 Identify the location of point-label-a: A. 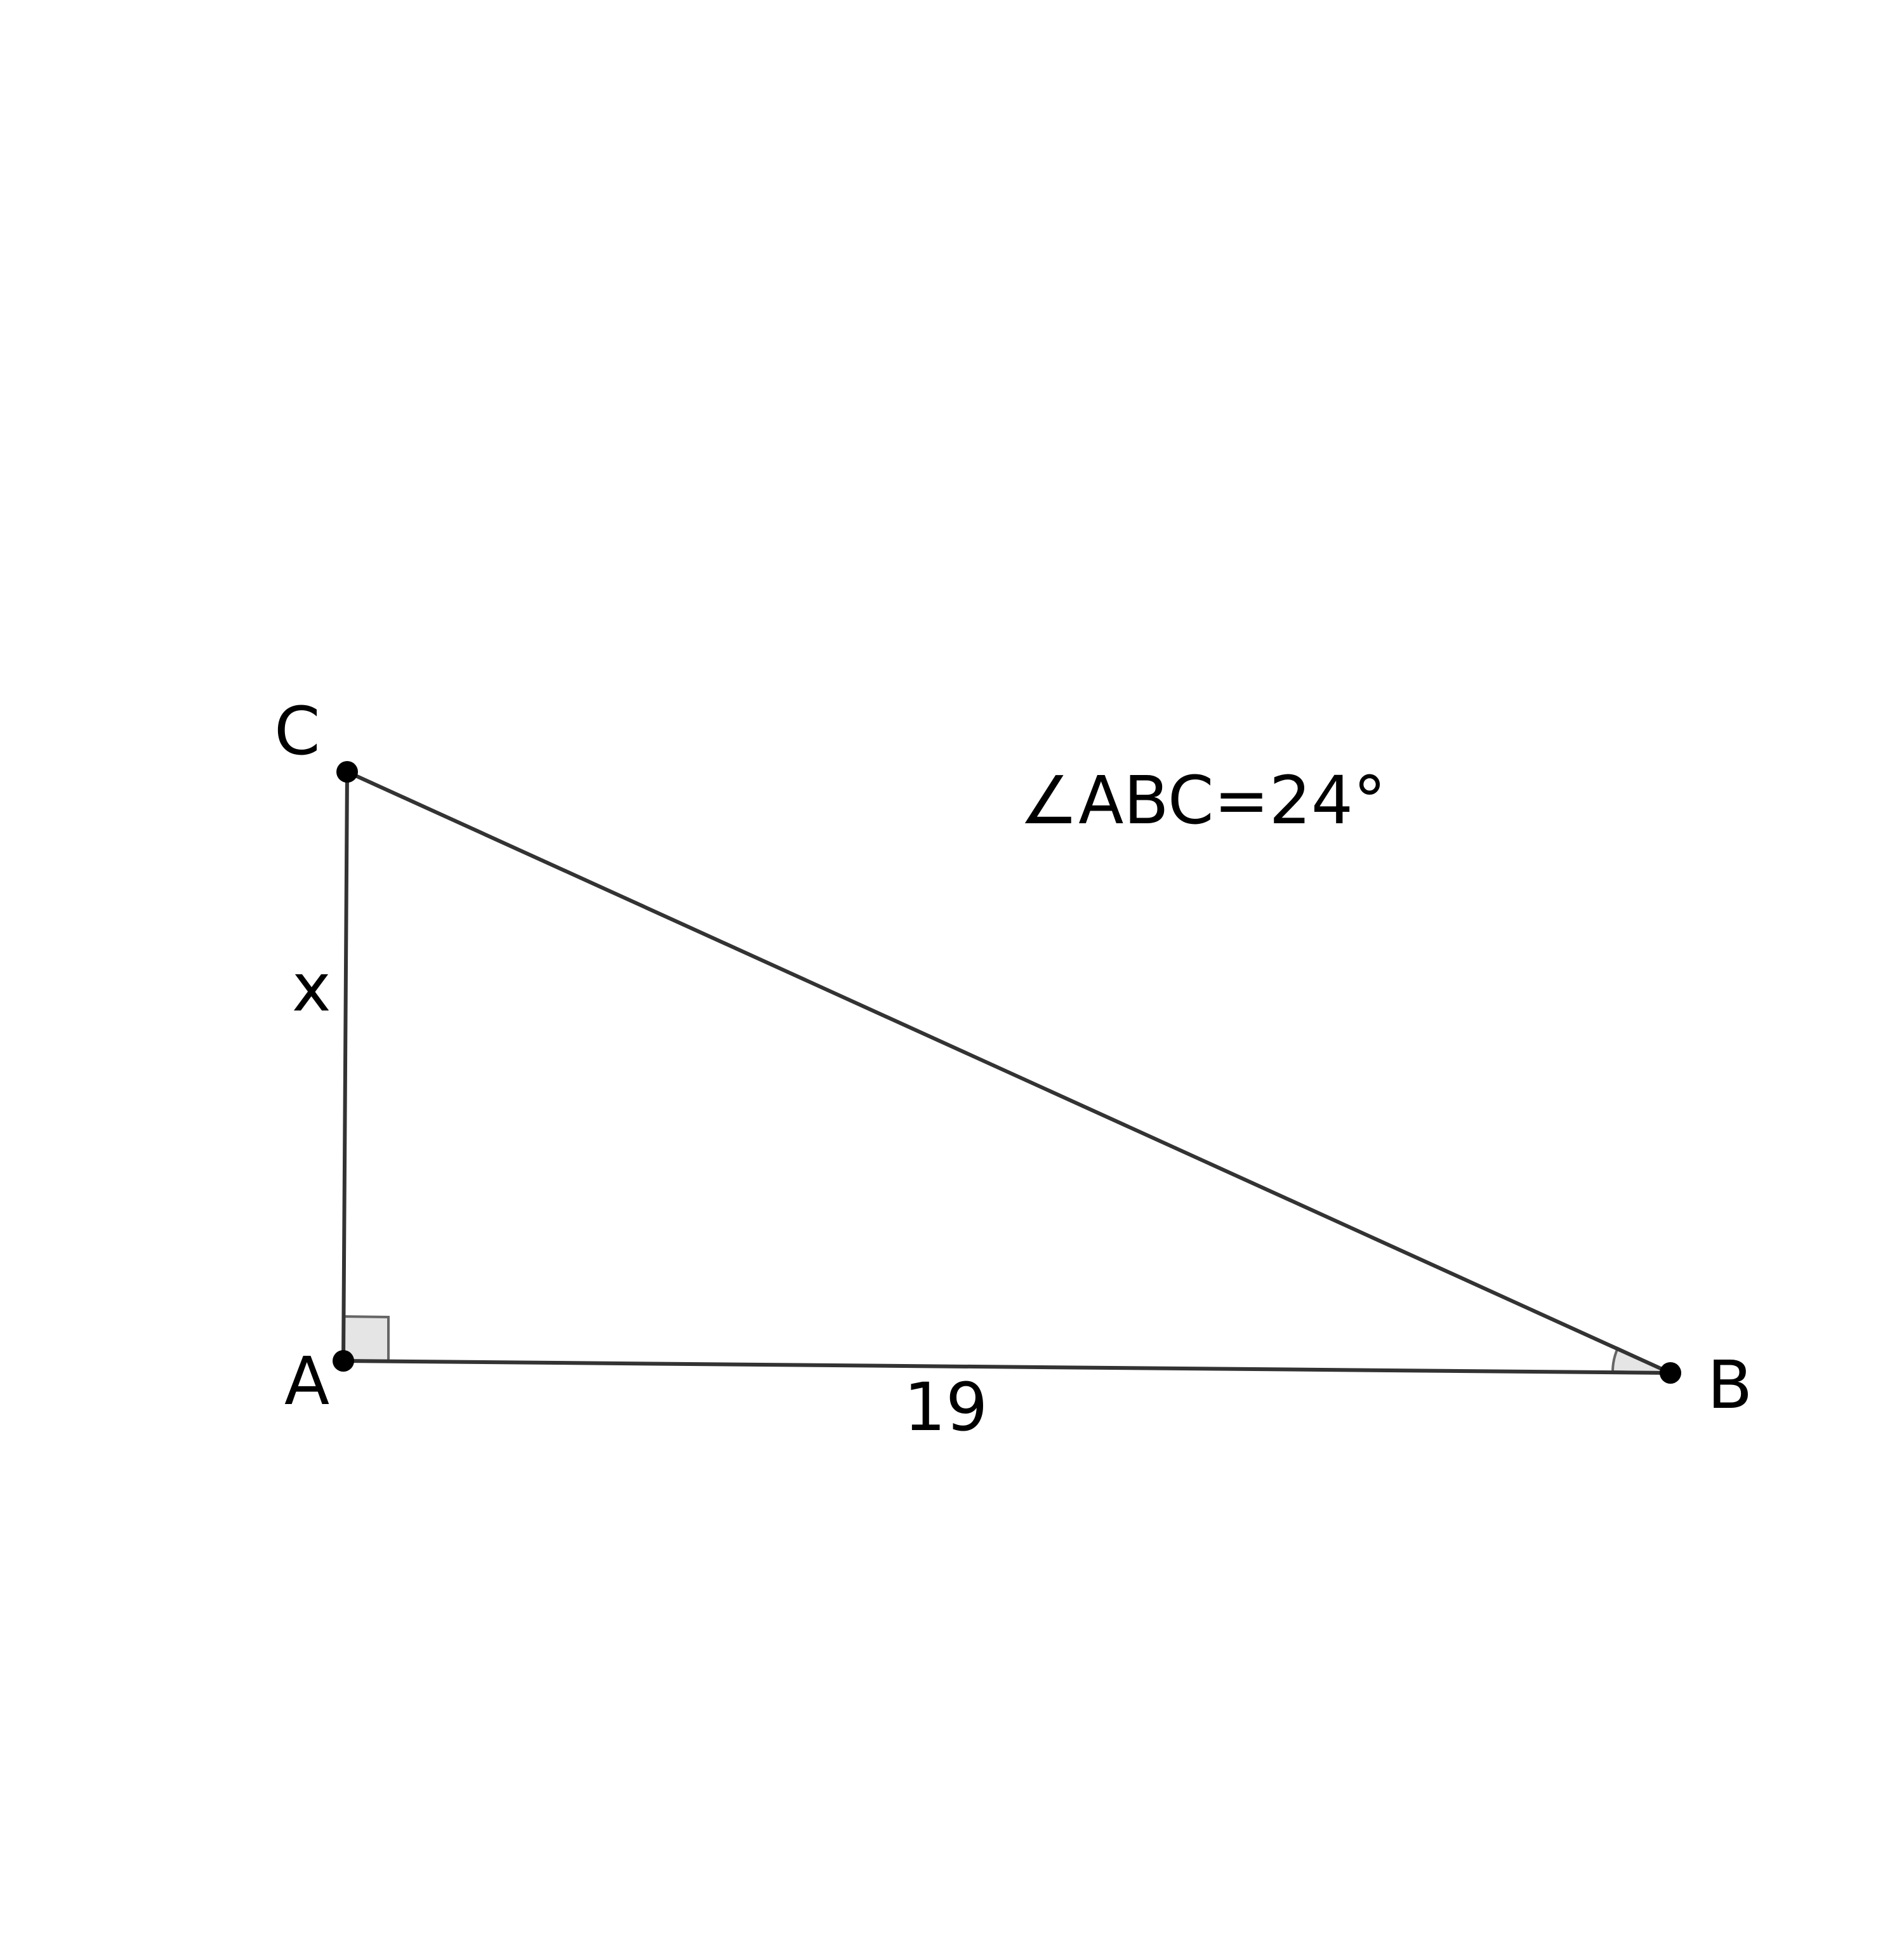
(306, 1381).